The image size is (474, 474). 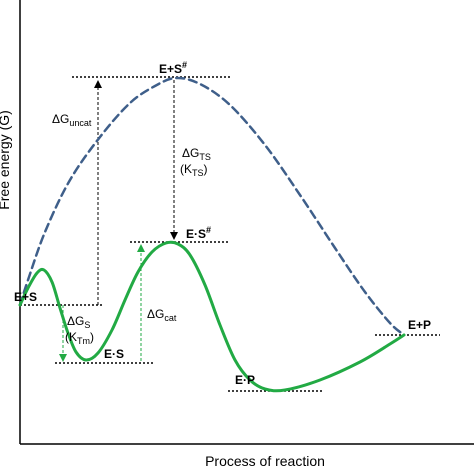 What do you see at coordinates (72, 120) in the screenshot?
I see `energy-difference-label-0: ΔGuncat` at bounding box center [72, 120].